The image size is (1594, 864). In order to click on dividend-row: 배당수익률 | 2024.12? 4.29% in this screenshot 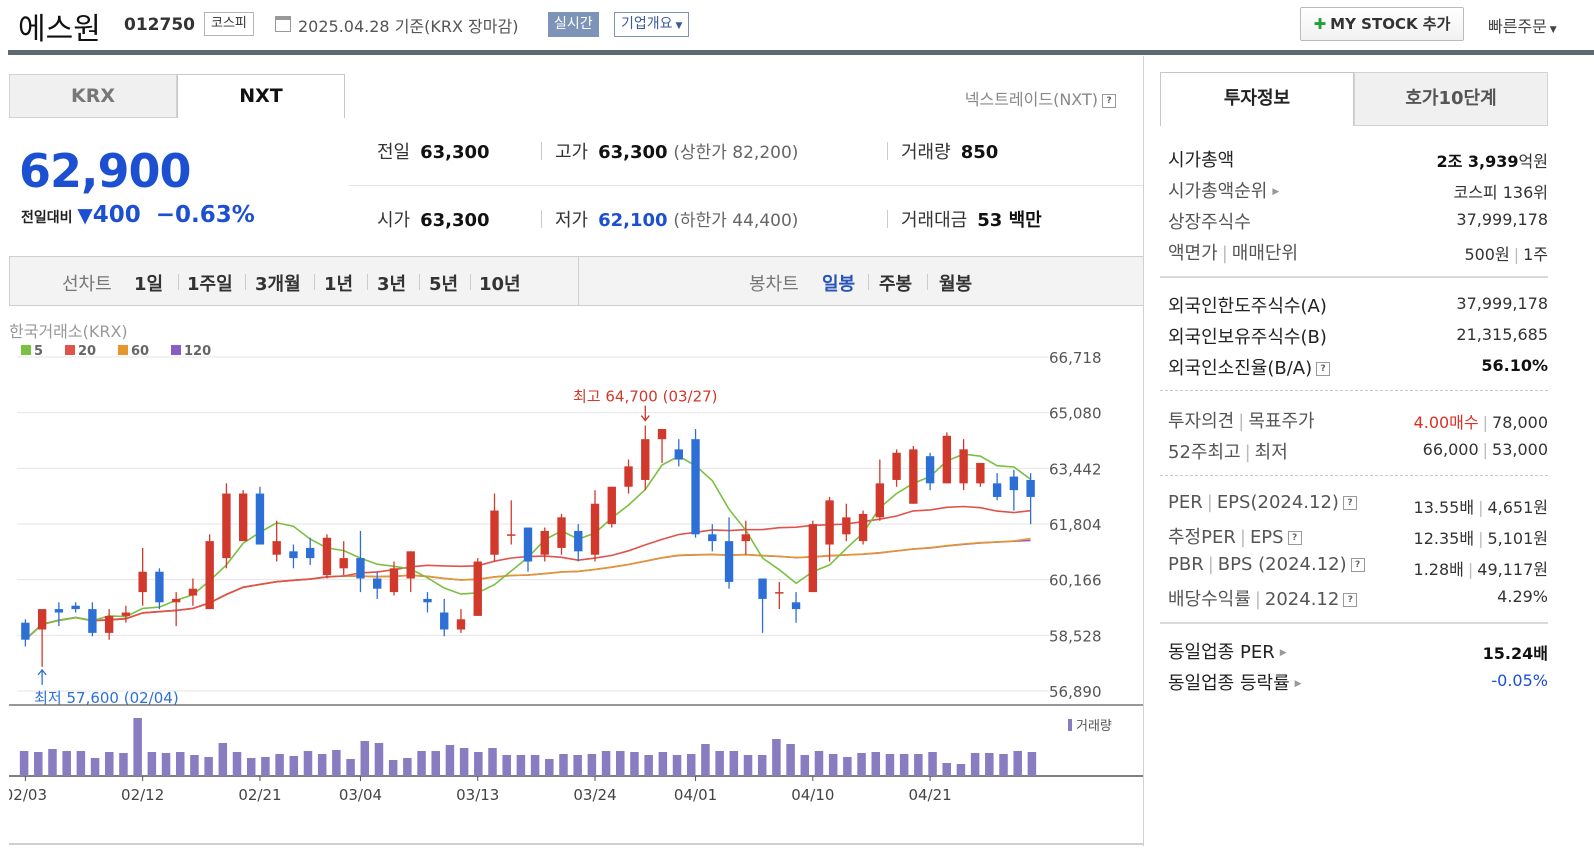, I will do `click(1358, 598)`.